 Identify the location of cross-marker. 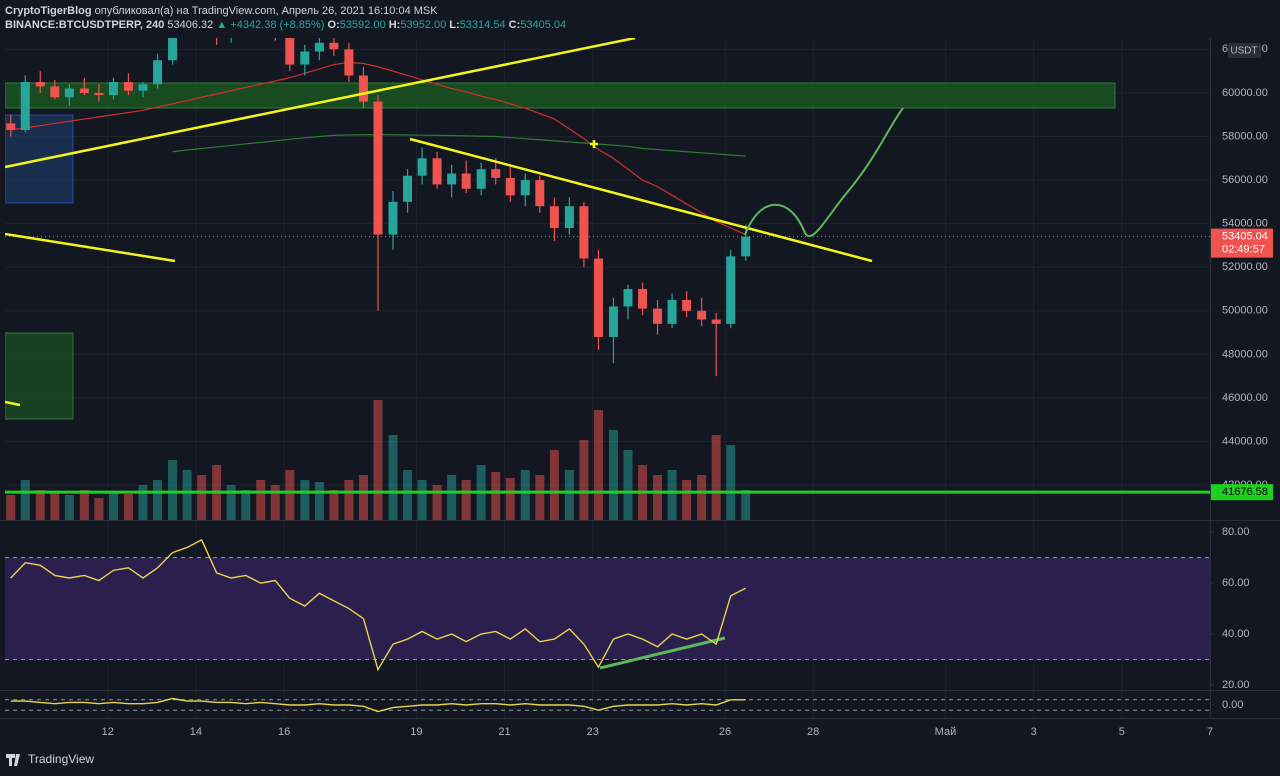
(594, 144).